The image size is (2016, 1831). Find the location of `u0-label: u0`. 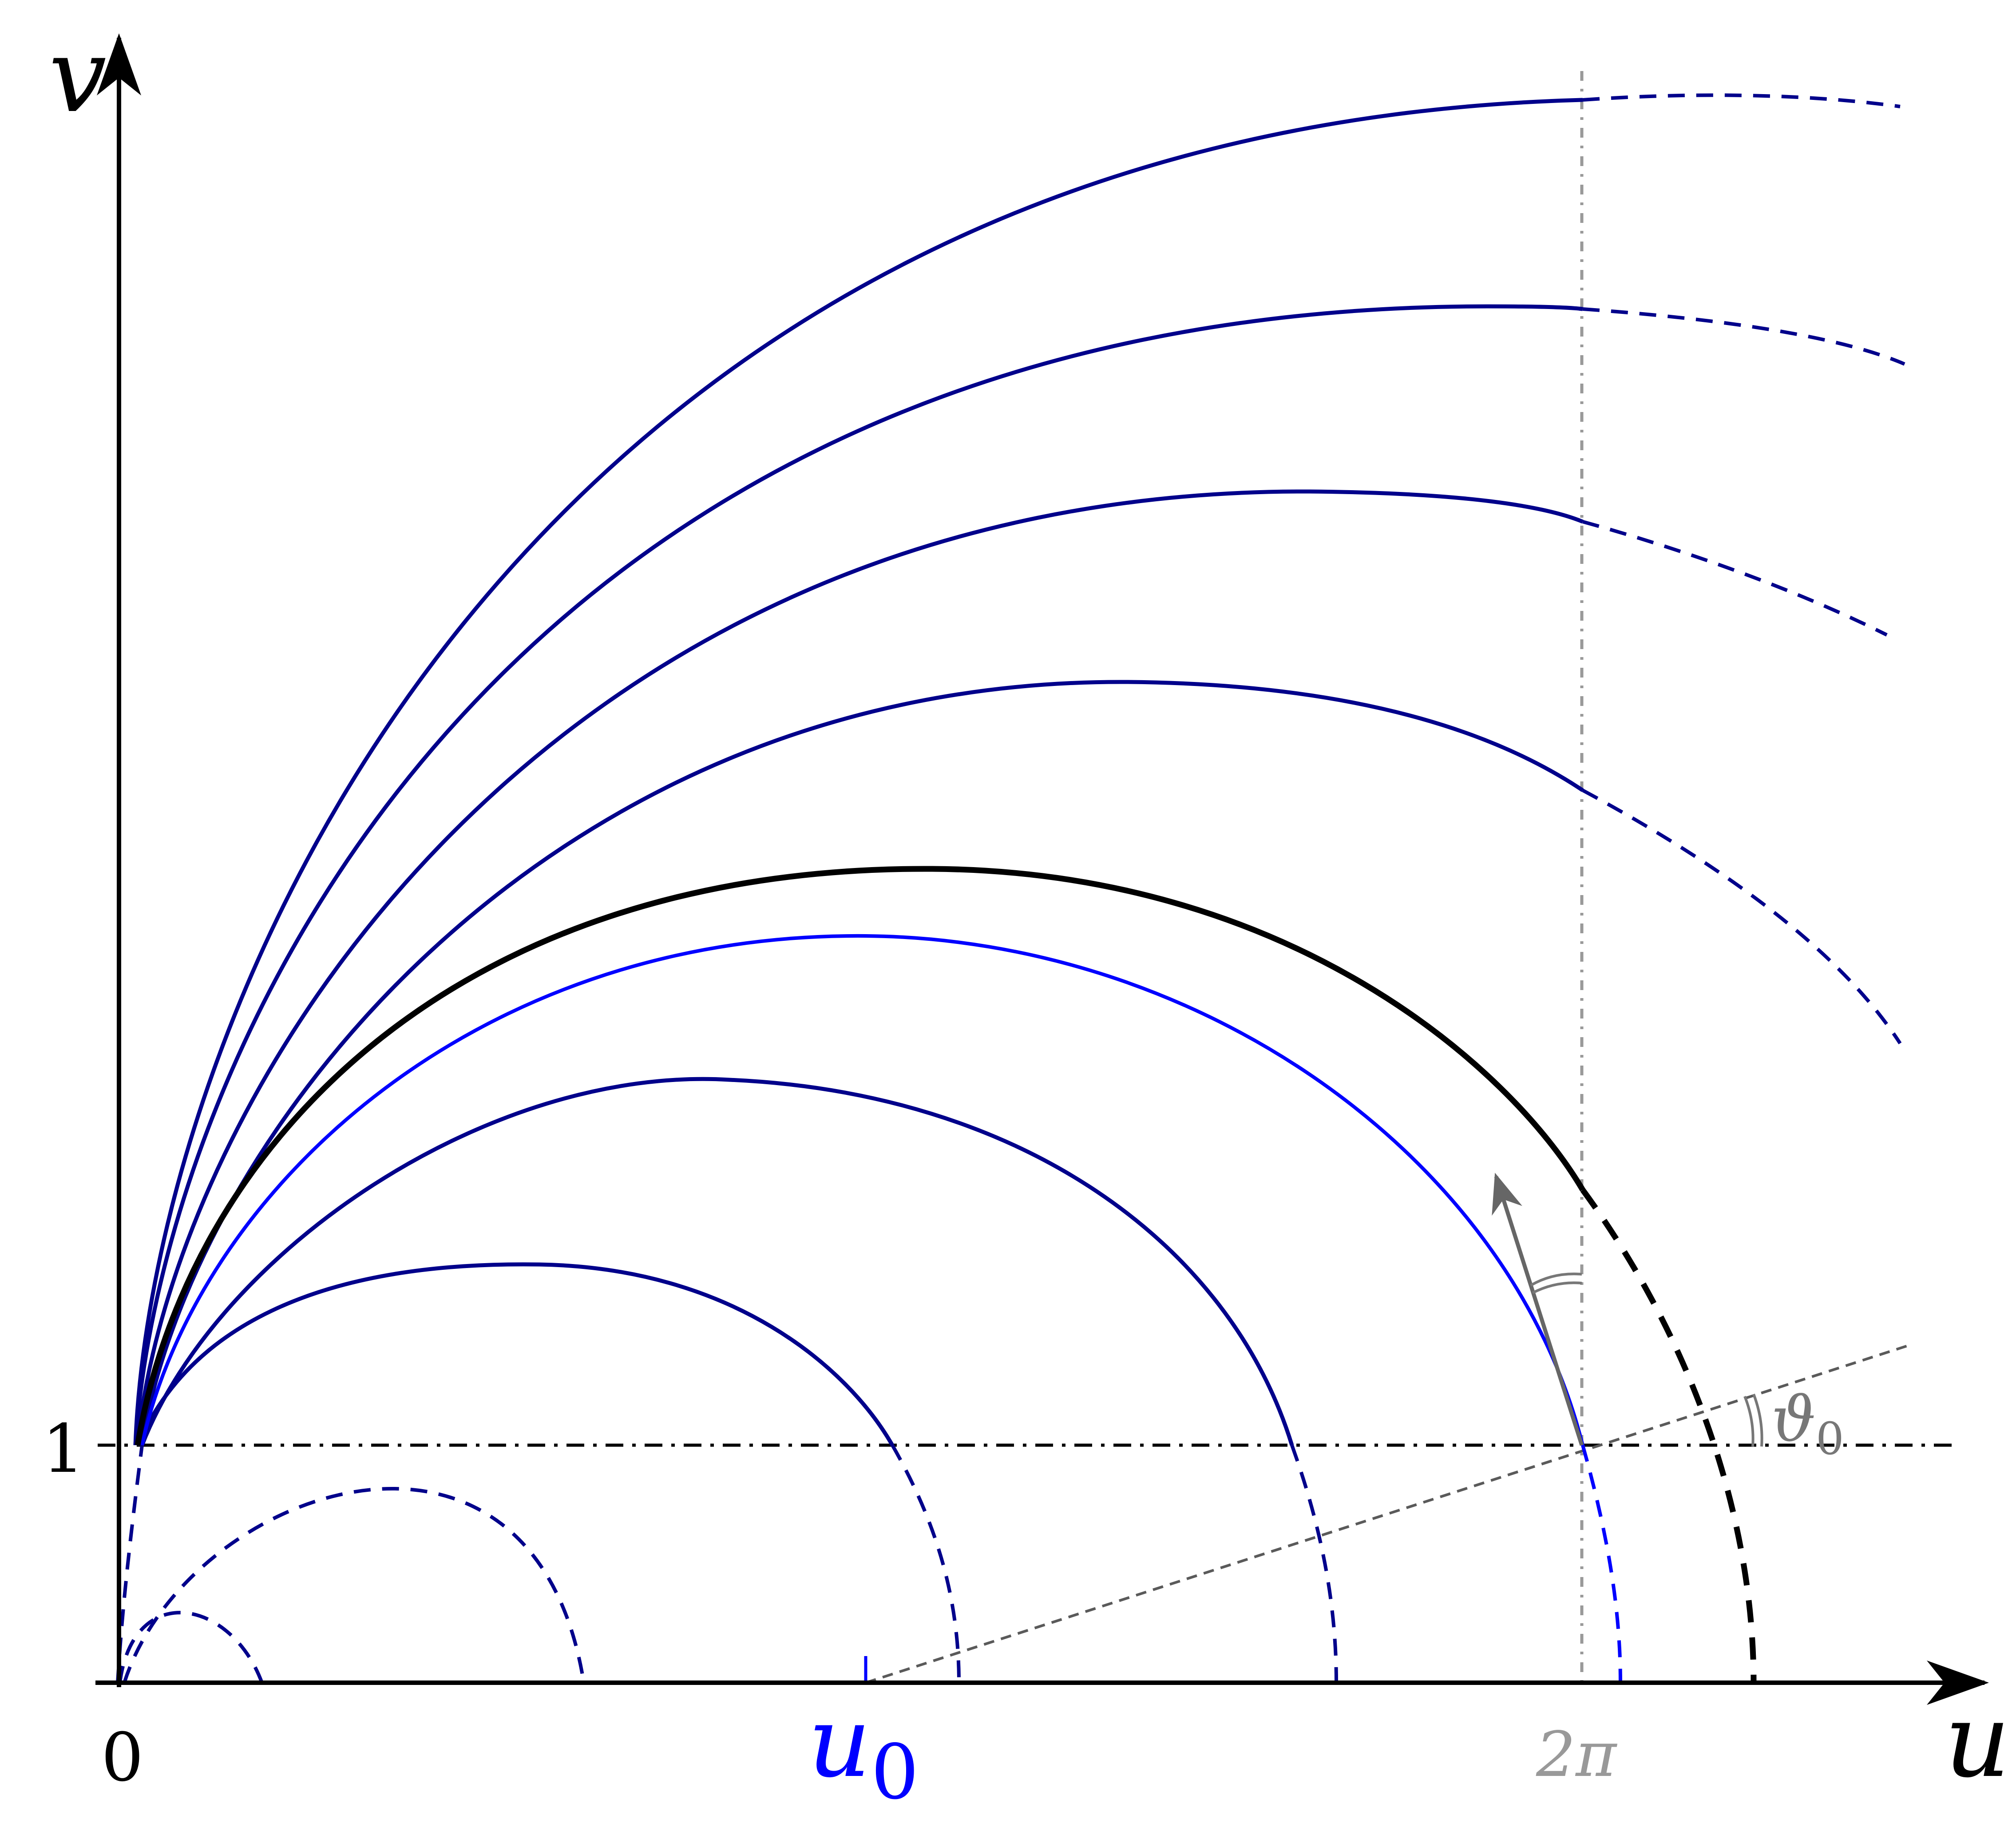

u0-label: u0 is located at coordinates (863, 1750).